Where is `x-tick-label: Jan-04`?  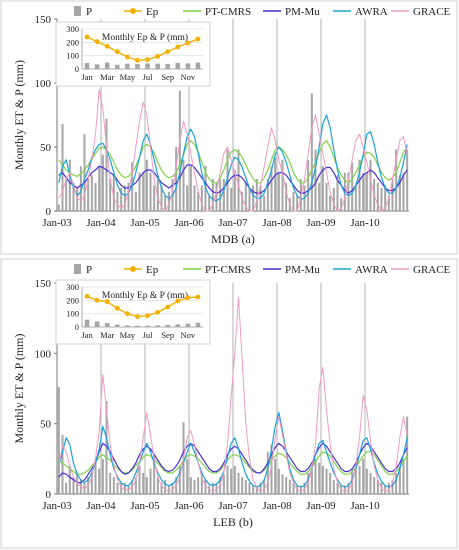
x-tick-label: Jan-04 is located at coordinates (101, 223).